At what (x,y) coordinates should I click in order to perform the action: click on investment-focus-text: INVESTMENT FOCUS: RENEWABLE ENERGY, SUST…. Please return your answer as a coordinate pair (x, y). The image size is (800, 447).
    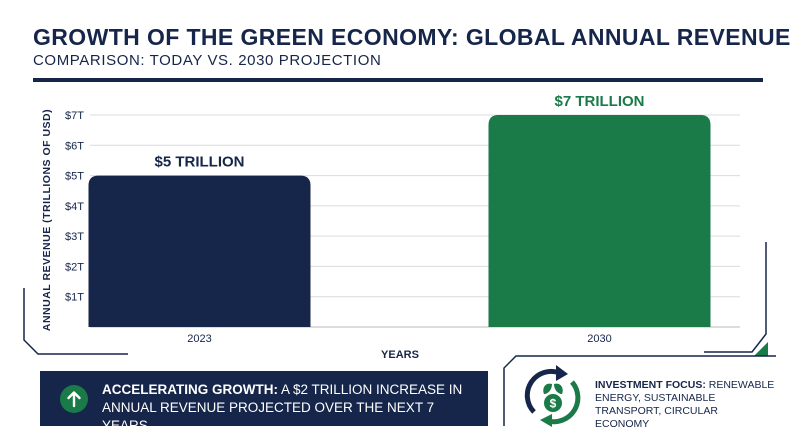
    Looking at the image, I should click on (685, 405).